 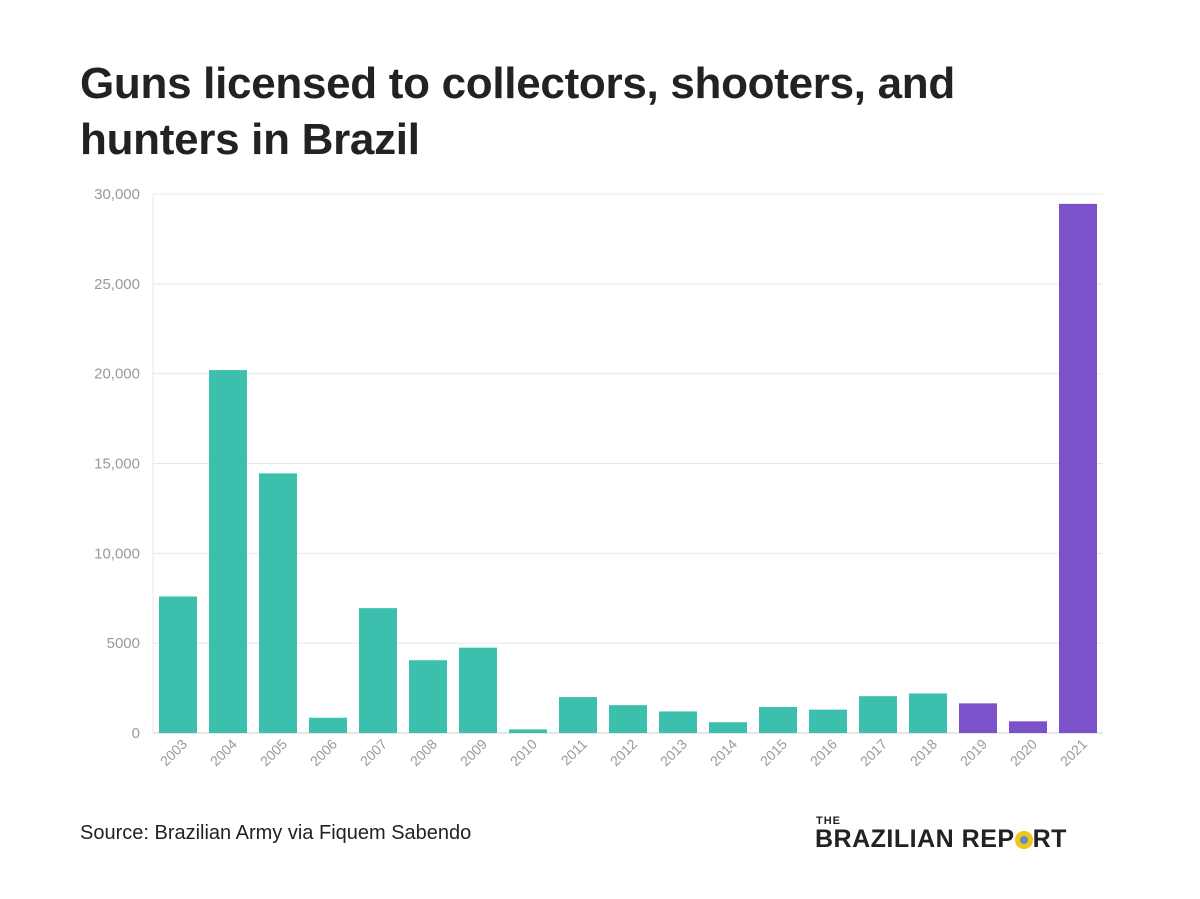 I want to click on x-tick-label: 2004, so click(x=223, y=752).